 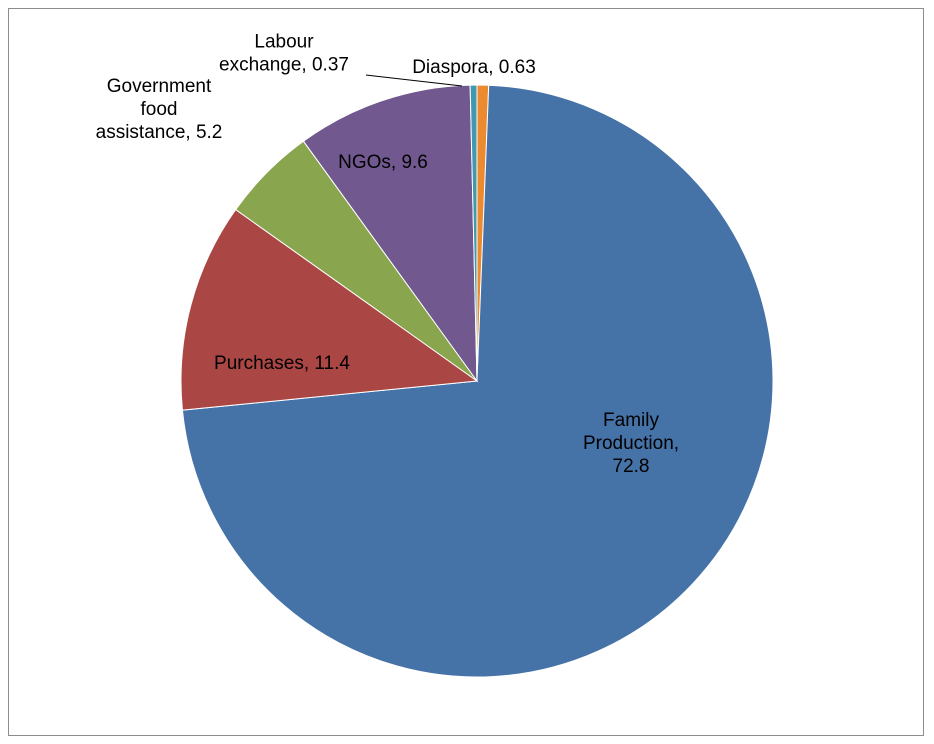 I want to click on data-label-line: food, so click(x=159, y=109).